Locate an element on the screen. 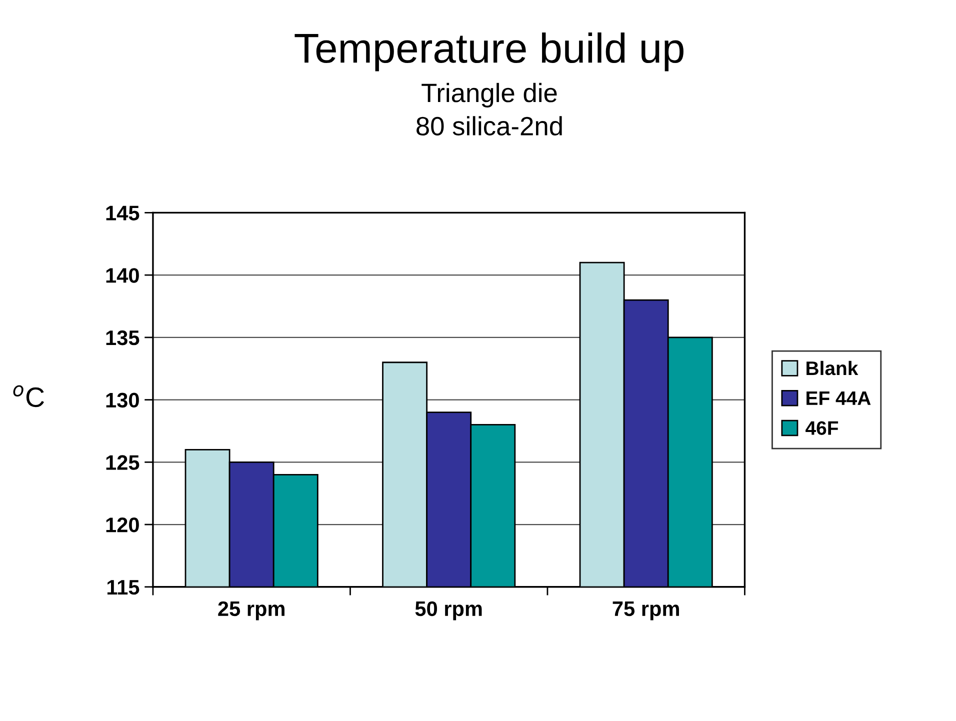 Image resolution: width=956 pixels, height=721 pixels. y-tick-label: 140 is located at coordinates (122, 275).